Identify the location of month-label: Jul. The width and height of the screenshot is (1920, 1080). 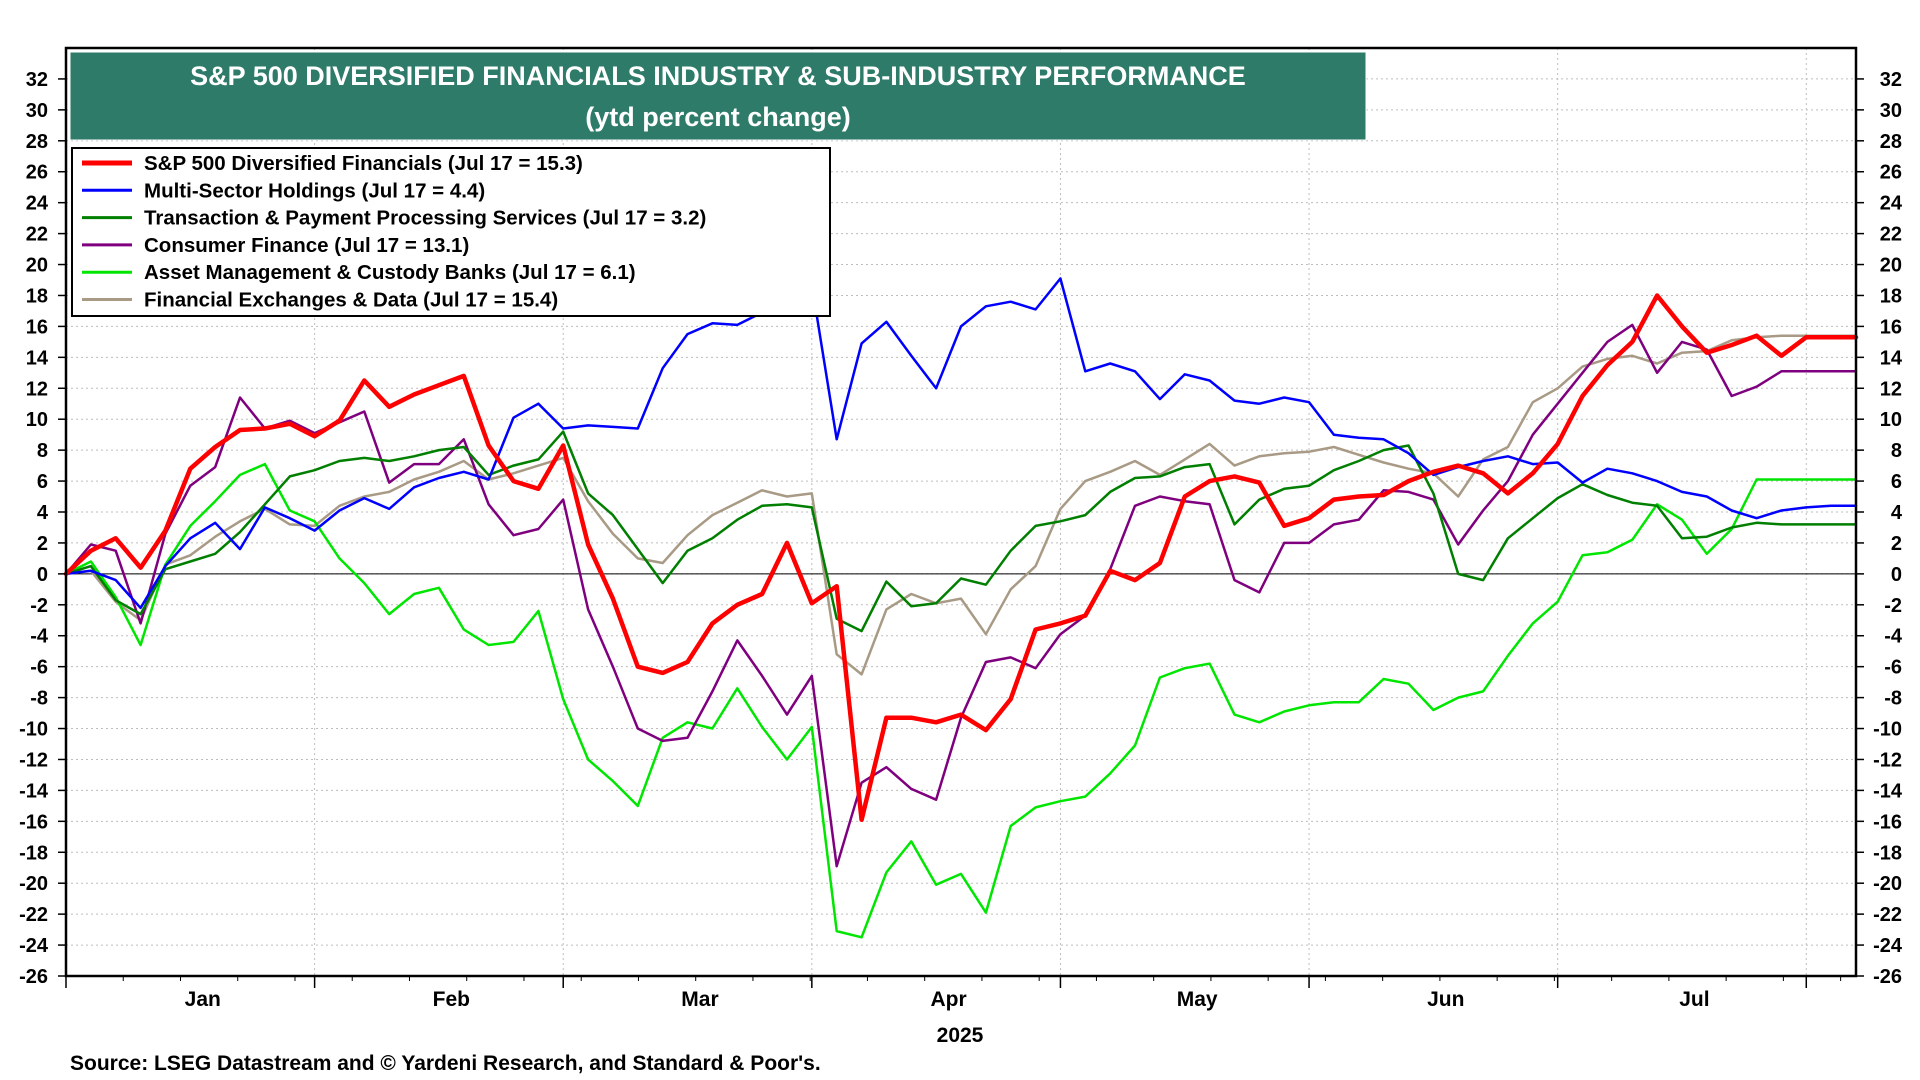
(1694, 999).